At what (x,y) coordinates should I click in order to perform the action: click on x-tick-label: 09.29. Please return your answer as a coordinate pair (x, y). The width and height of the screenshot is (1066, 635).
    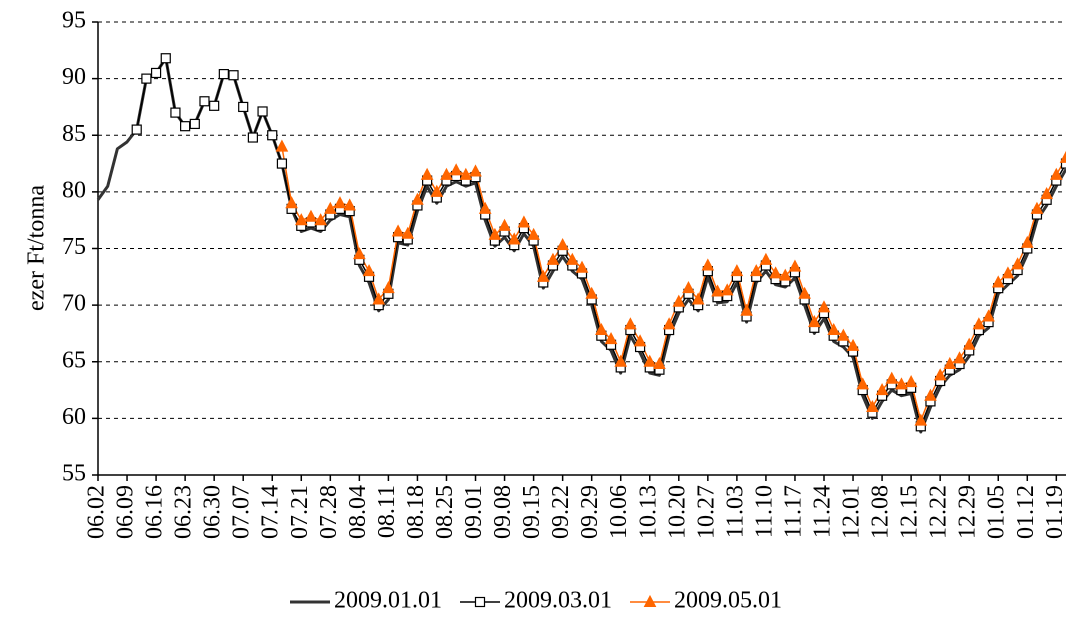
    Looking at the image, I should click on (590, 512).